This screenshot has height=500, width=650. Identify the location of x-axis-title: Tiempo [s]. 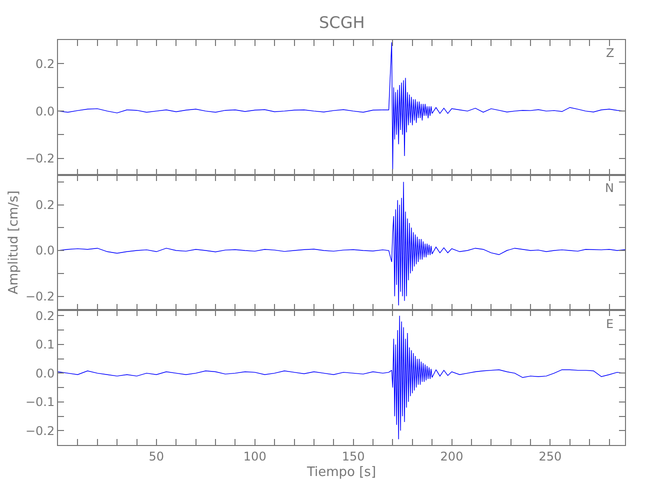
(341, 472).